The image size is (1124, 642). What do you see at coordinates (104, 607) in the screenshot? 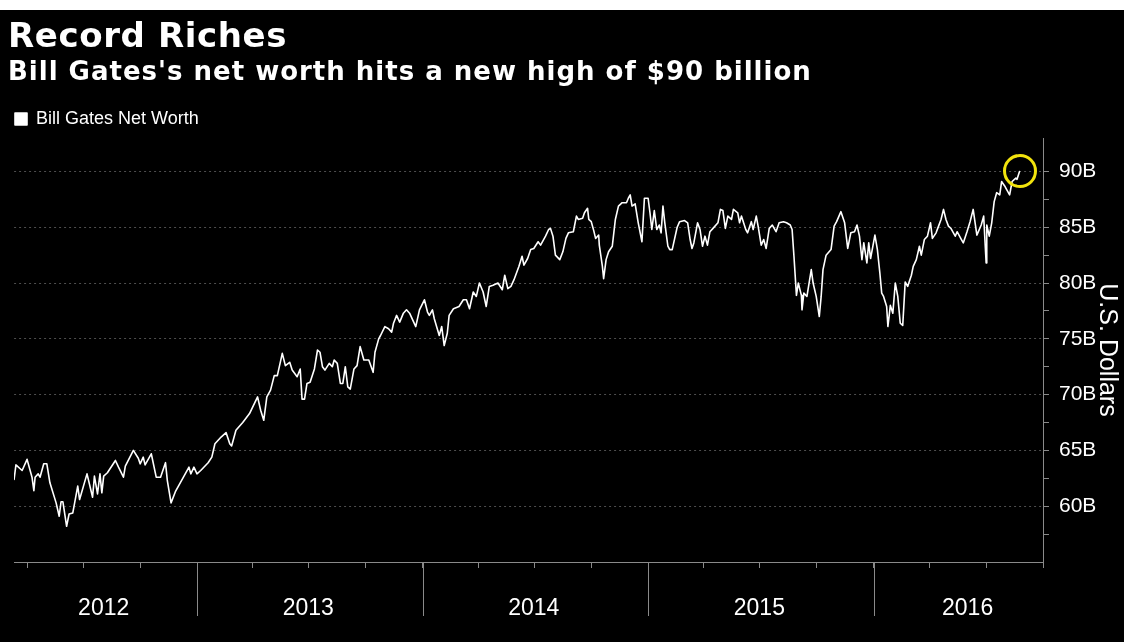
I see `x-tick-label: 2012` at bounding box center [104, 607].